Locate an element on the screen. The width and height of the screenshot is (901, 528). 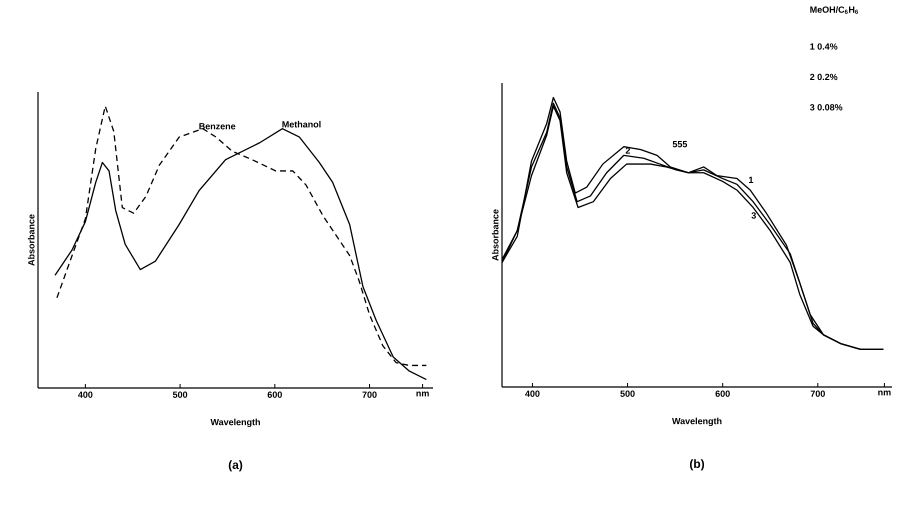
annotation: 3 0.08% is located at coordinates (826, 107).